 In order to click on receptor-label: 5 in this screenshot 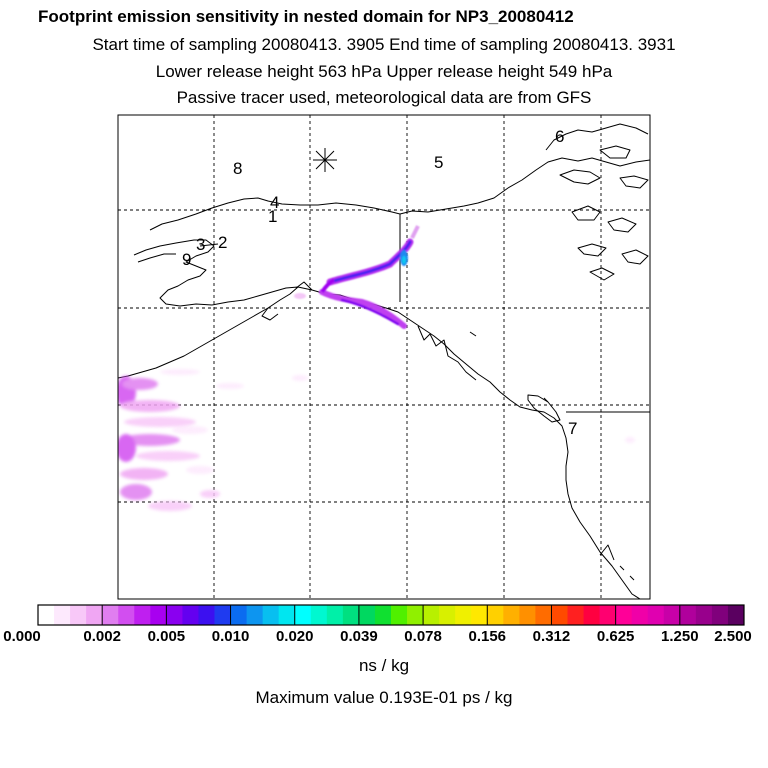, I will do `click(438, 162)`.